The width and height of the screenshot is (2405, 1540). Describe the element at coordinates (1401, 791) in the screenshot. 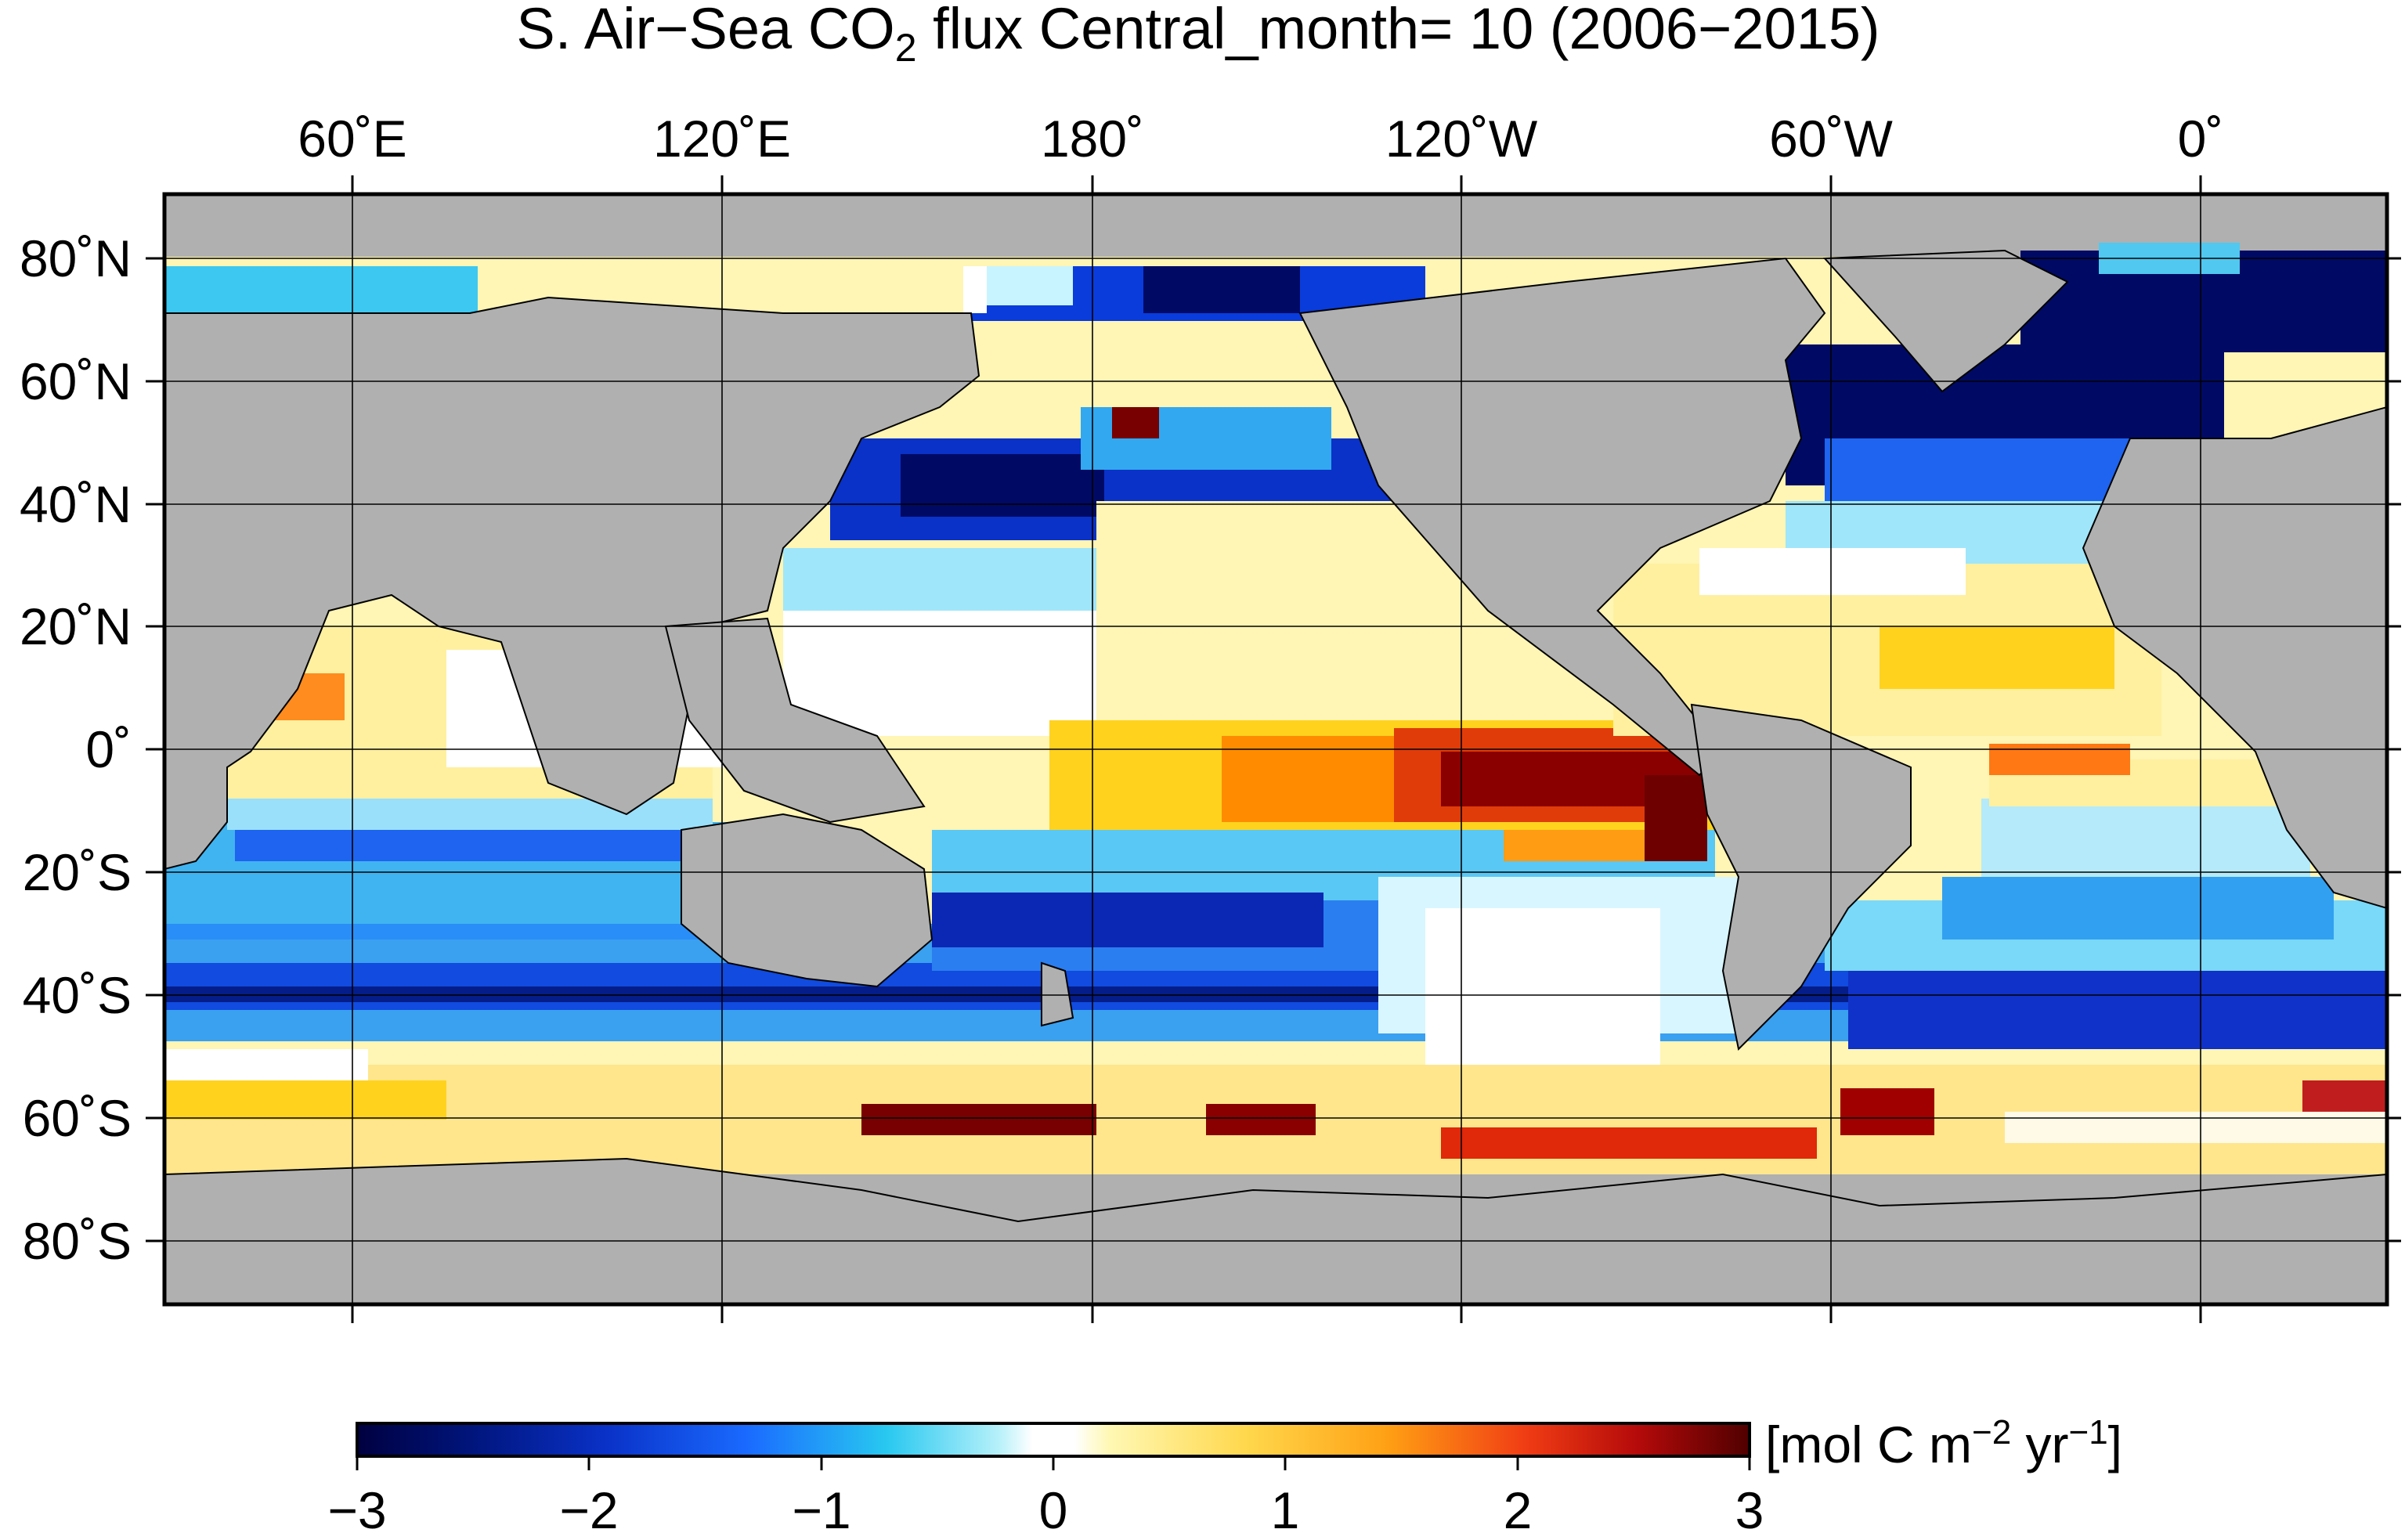

I see `equatorial-pacific-flux` at that location.